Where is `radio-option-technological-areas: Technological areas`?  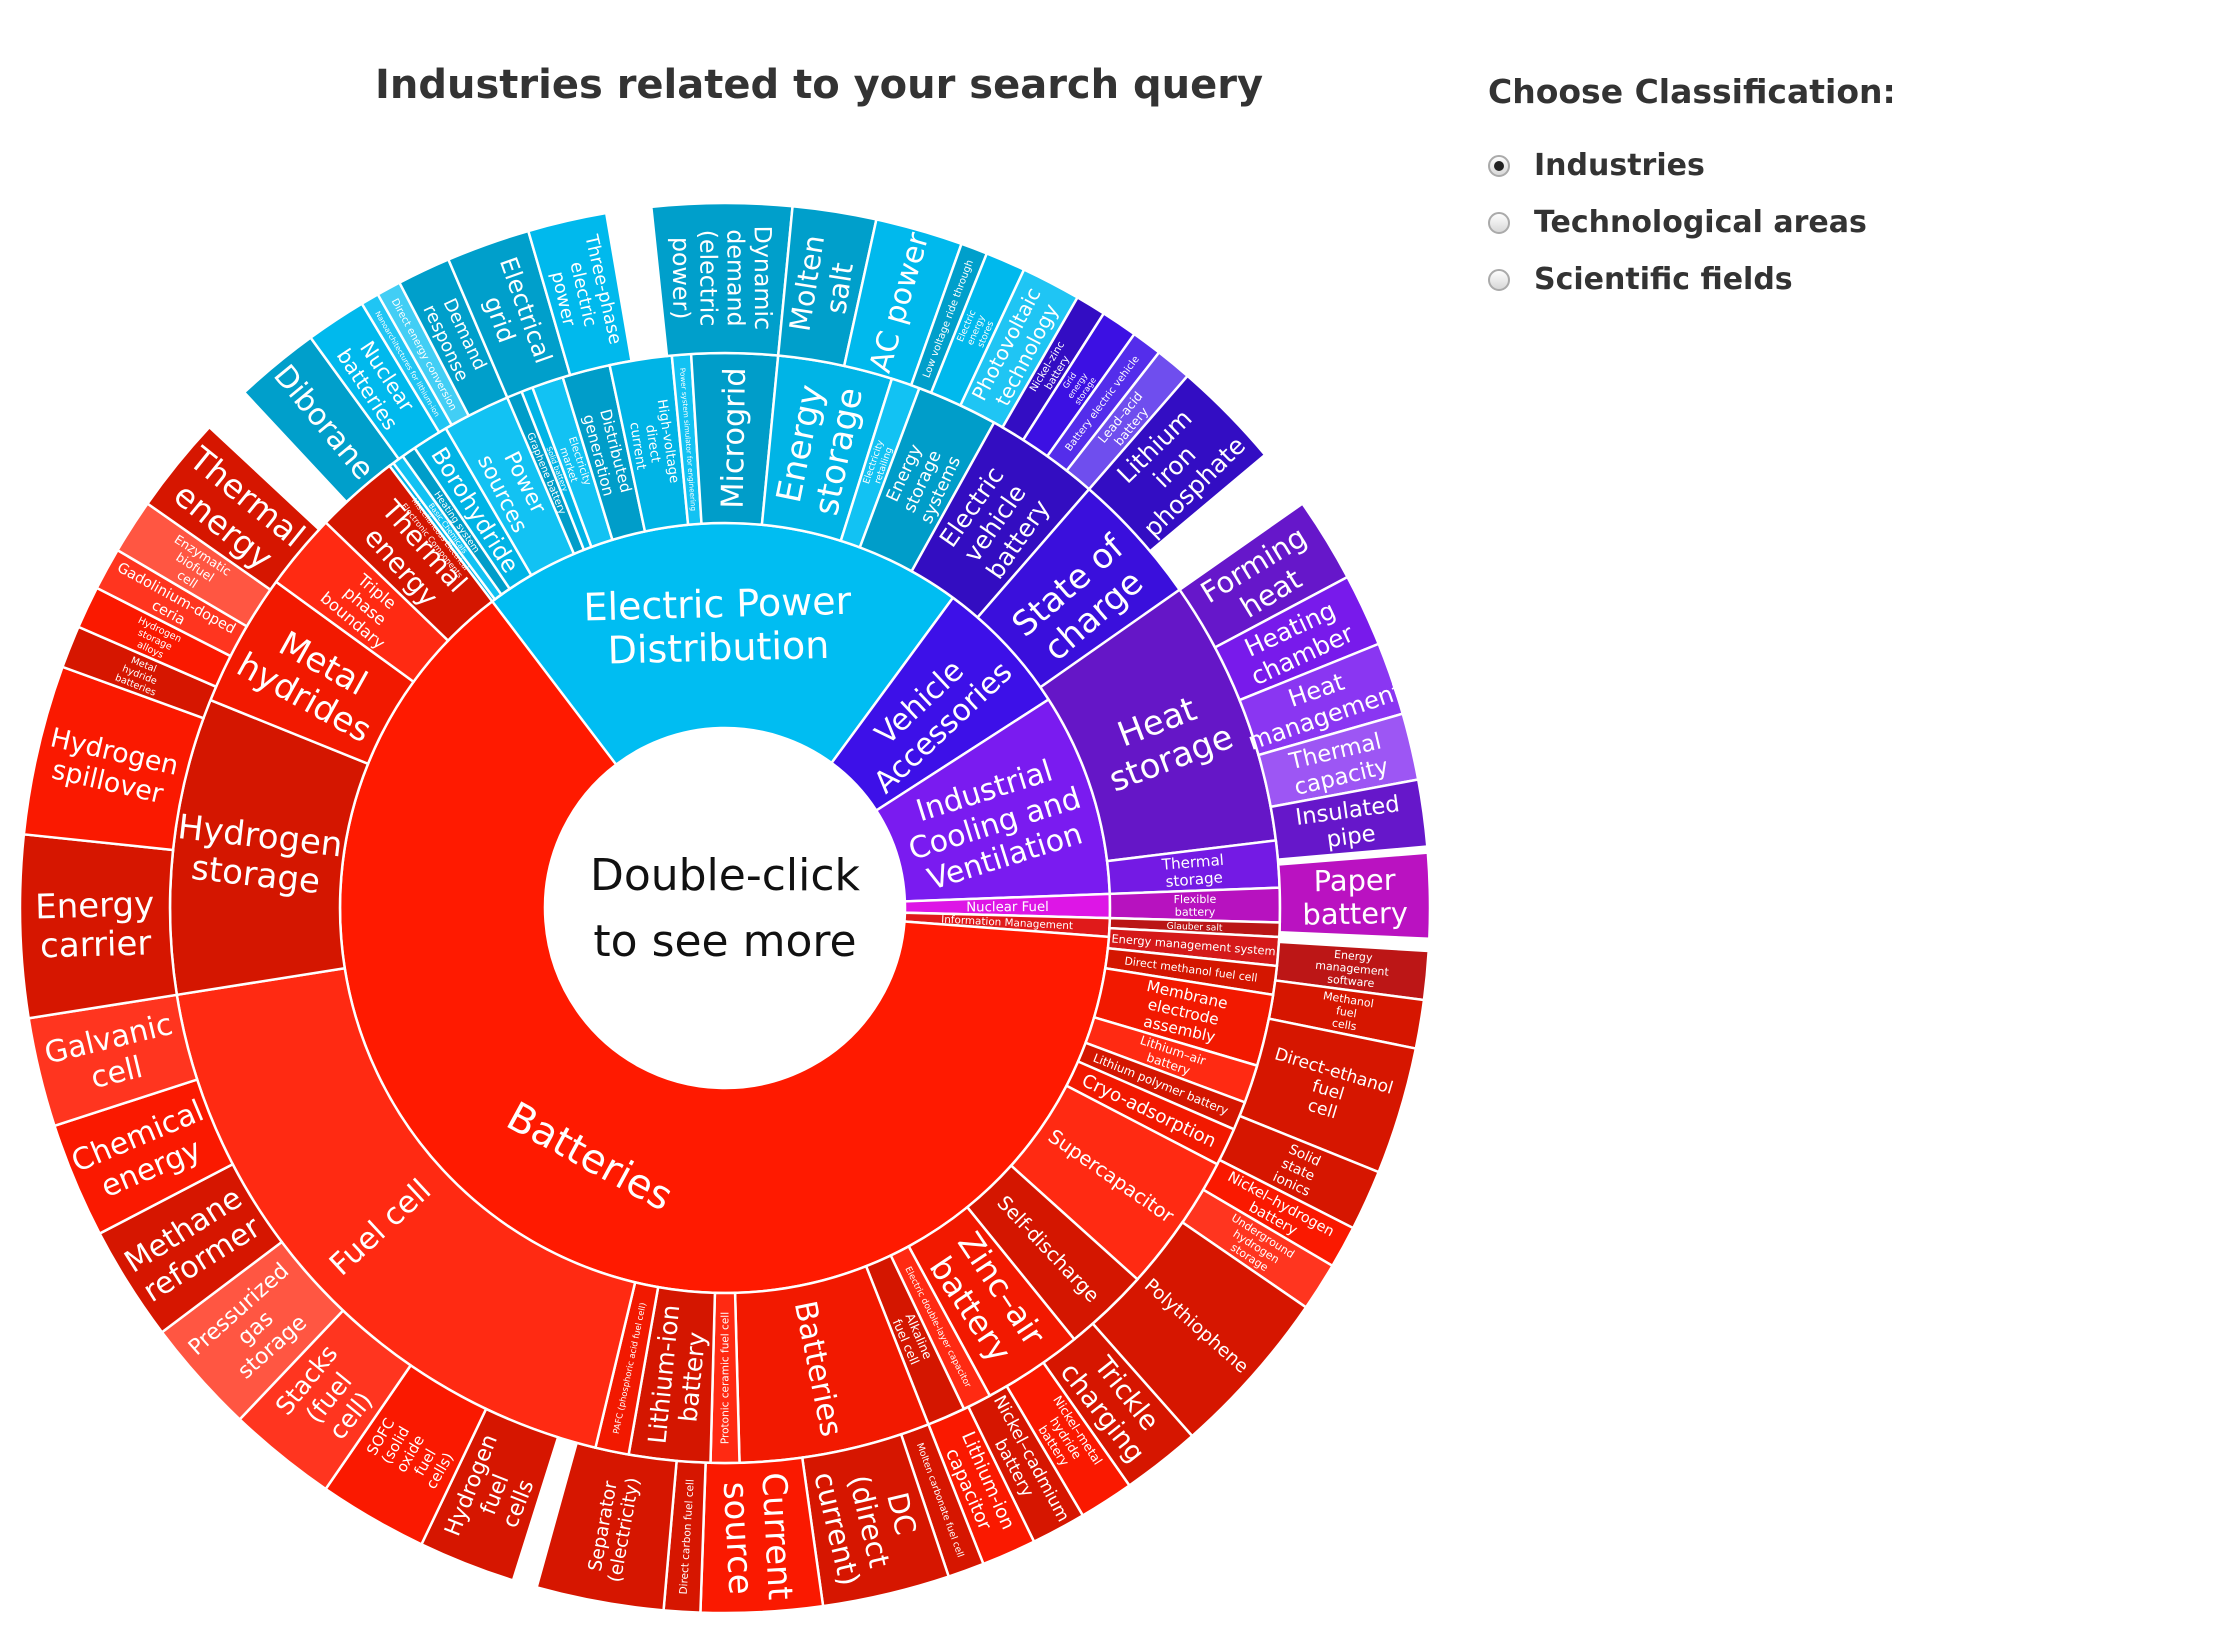 radio-option-technological-areas: Technological areas is located at coordinates (1692, 222).